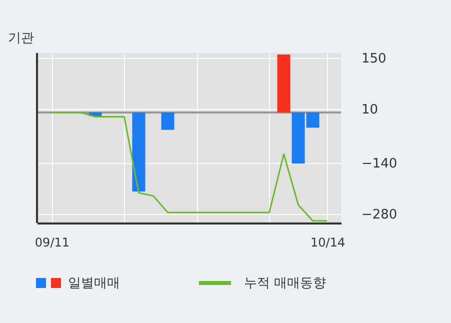 The width and height of the screenshot is (451, 323). I want to click on legend-label: 누적 매매동향, so click(285, 283).